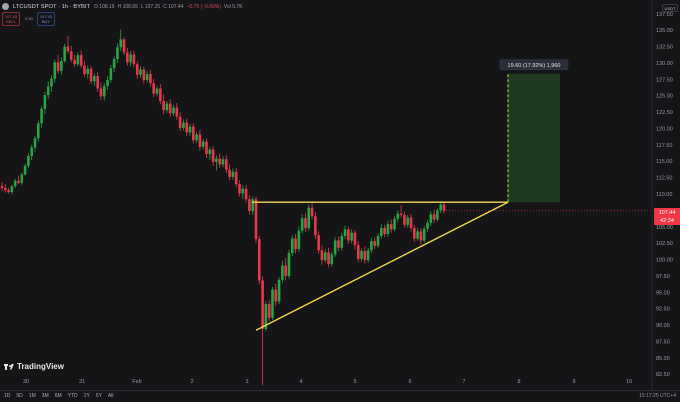 The width and height of the screenshot is (680, 402). What do you see at coordinates (534, 138) in the screenshot?
I see `target-zone` at bounding box center [534, 138].